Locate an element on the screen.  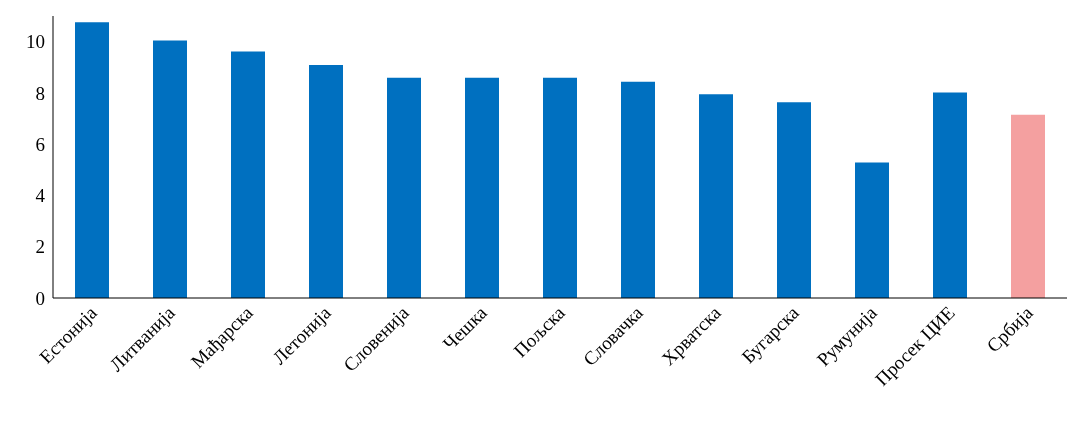
y-tick-label: 8 is located at coordinates (40, 93).